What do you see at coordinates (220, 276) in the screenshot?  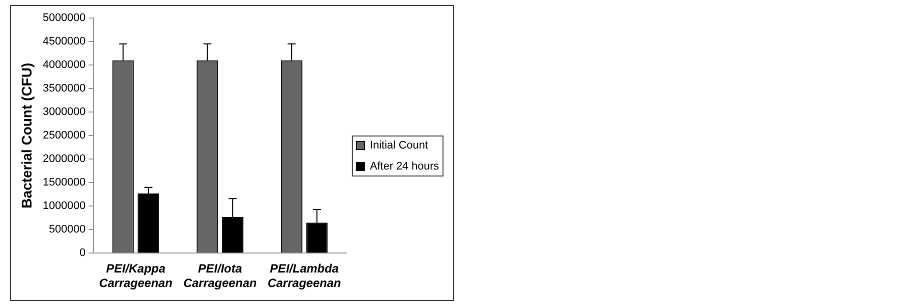 I see `x-tick-label: PEI/Iota Carrageenan` at bounding box center [220, 276].